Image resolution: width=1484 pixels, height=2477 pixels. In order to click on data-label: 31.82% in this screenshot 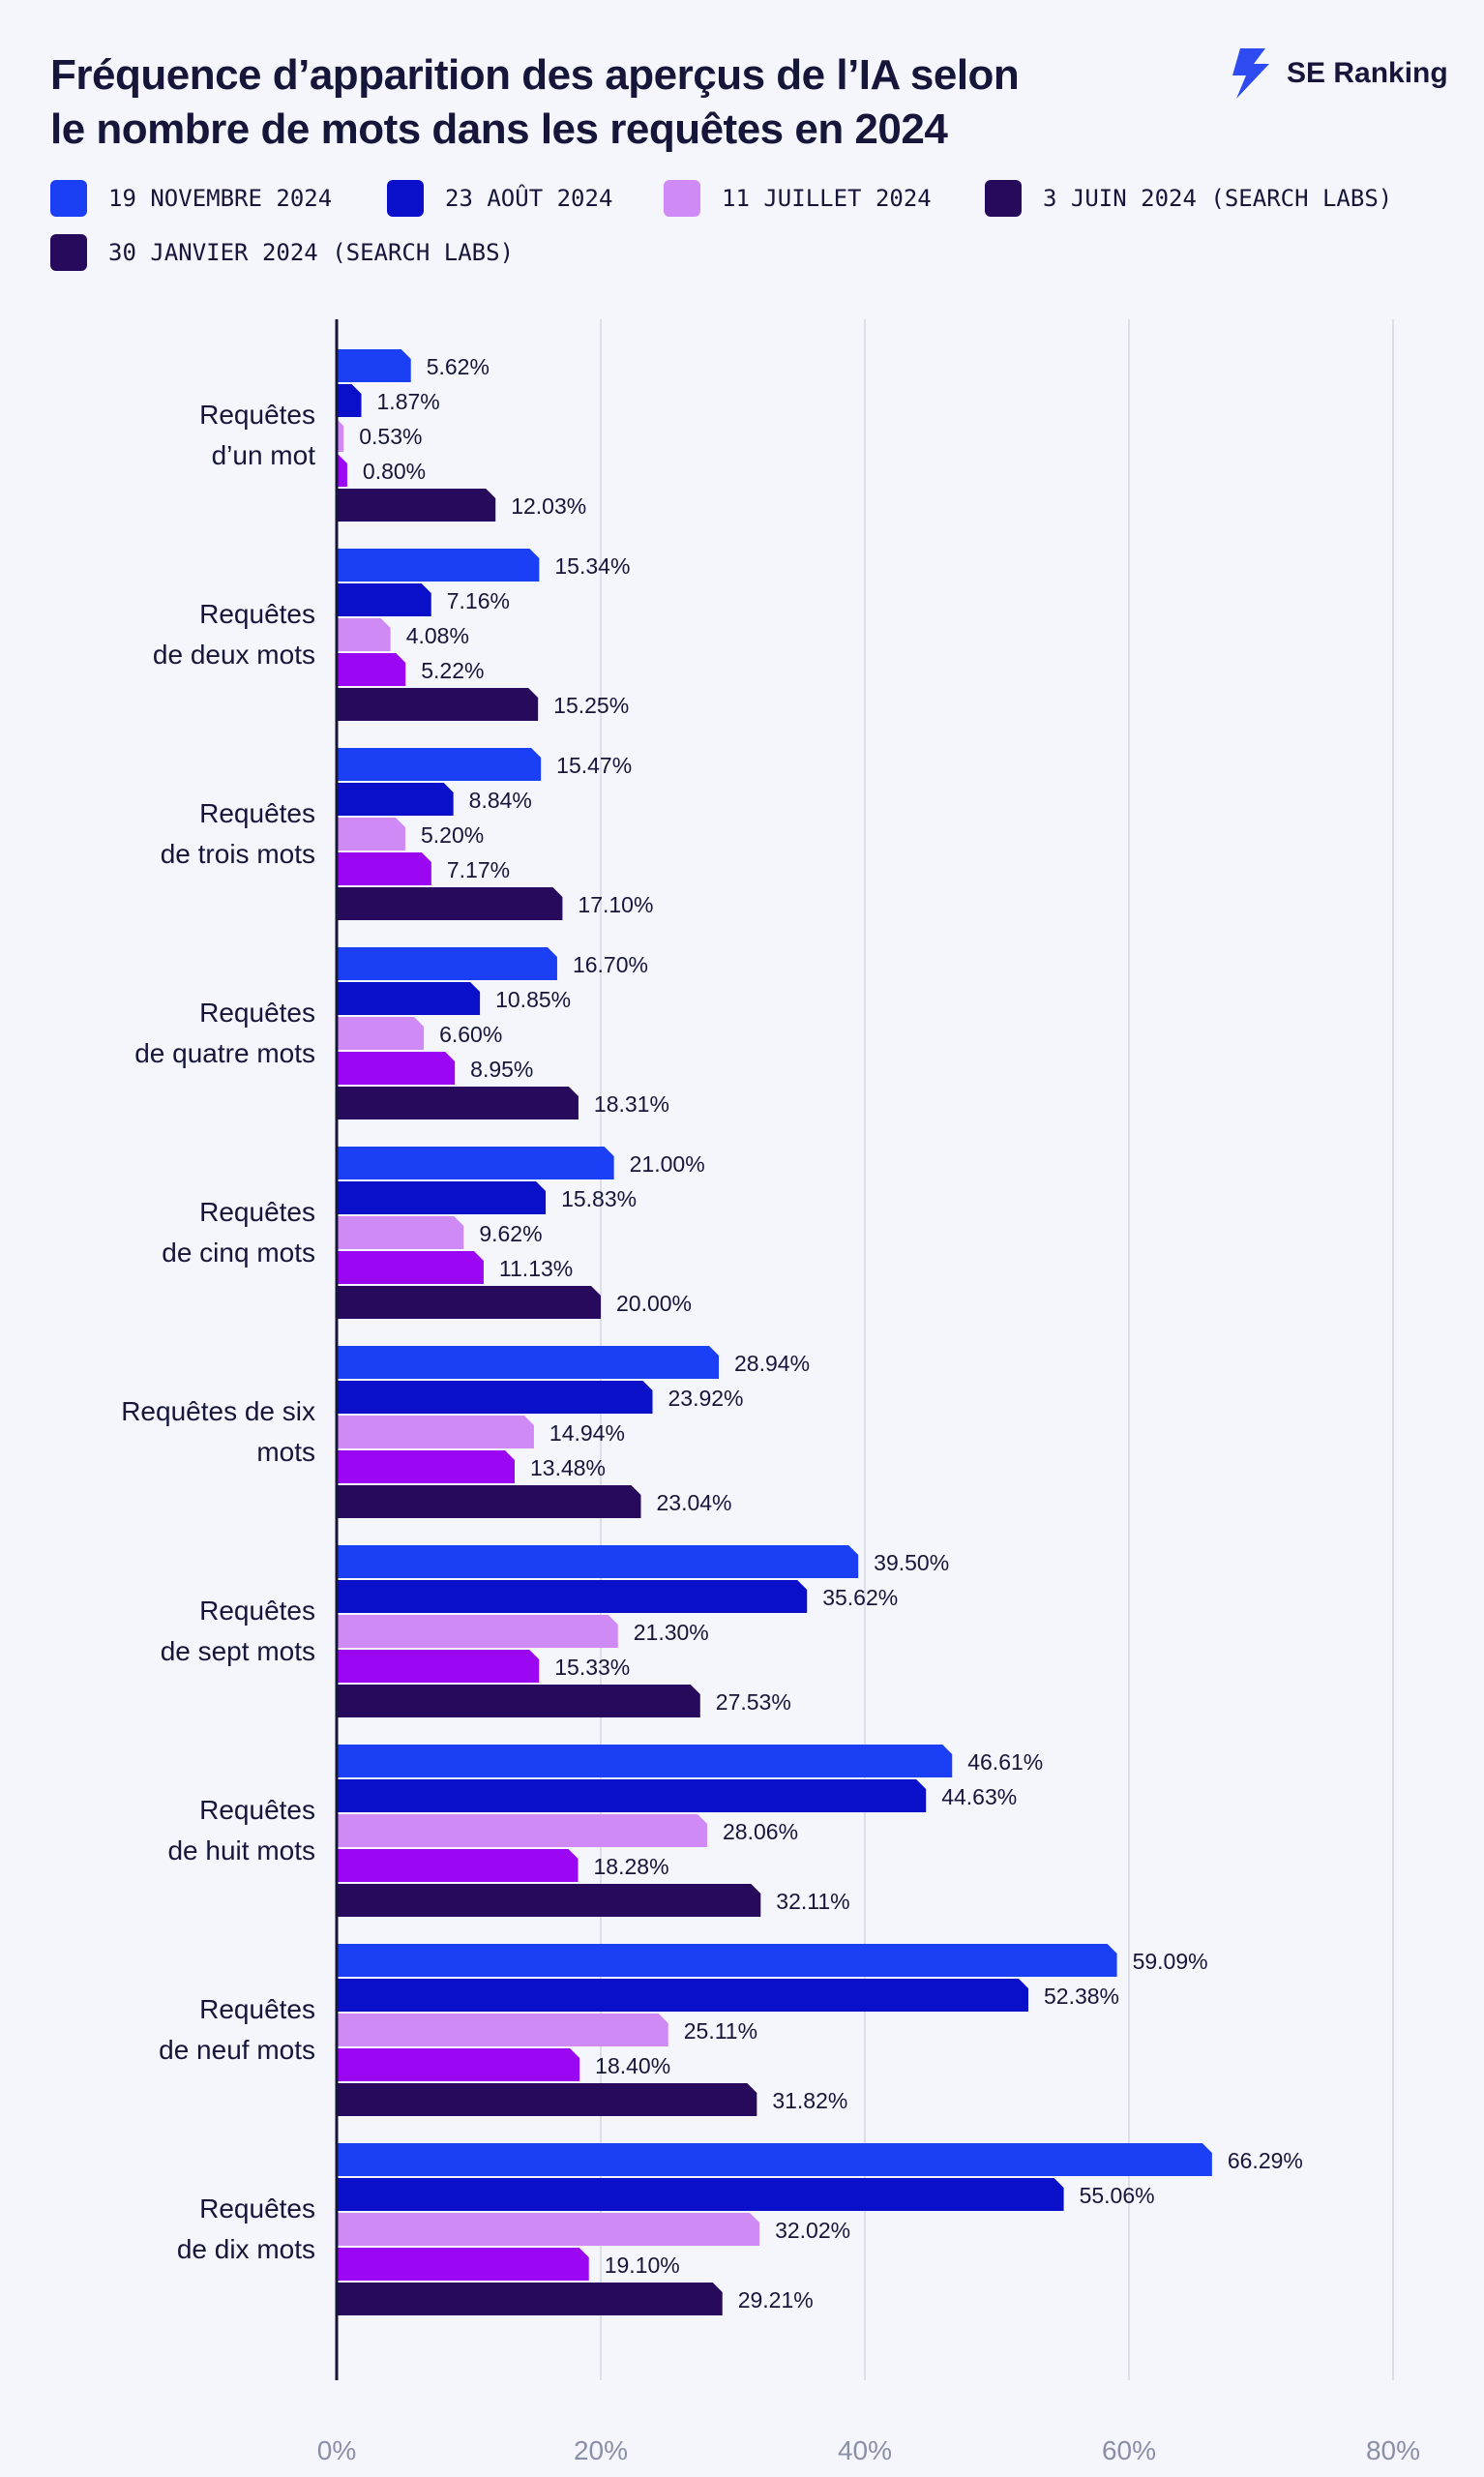, I will do `click(809, 2100)`.